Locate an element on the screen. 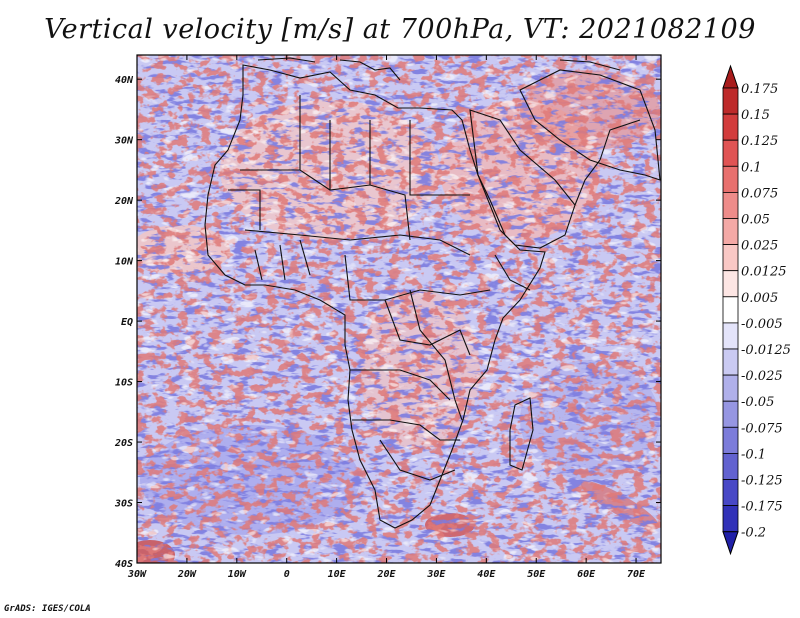  lon-label: 30E is located at coordinates (436, 574).